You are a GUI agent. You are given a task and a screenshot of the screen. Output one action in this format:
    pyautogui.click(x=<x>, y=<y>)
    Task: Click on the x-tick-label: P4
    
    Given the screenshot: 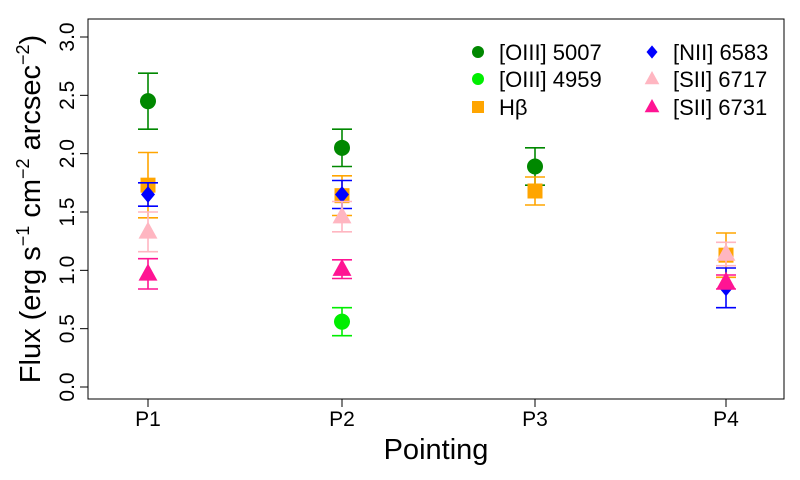 What is the action you would take?
    pyautogui.click(x=726, y=419)
    